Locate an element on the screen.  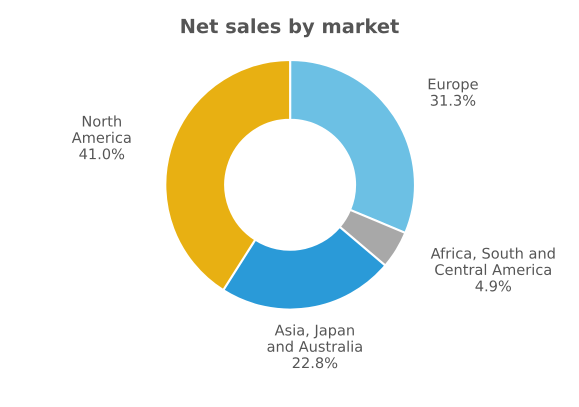
chart-title: Net sales by market is located at coordinates (290, 28).